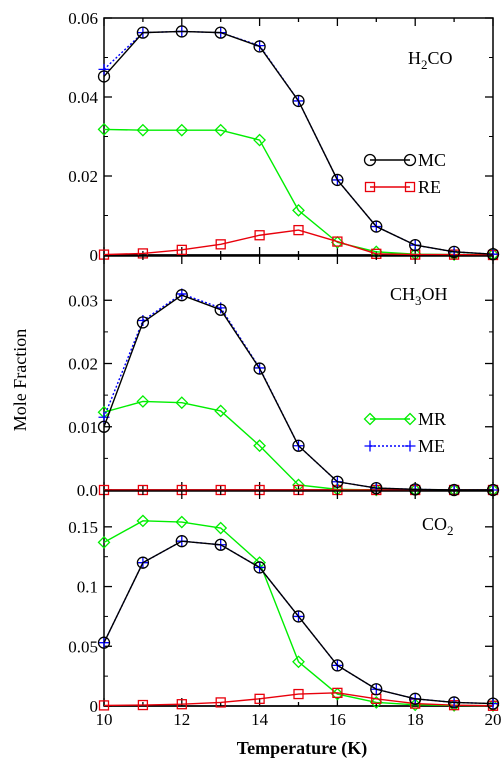 Image resolution: width=502 pixels, height=766 pixels. I want to click on y-tick-label: 0.1, so click(87, 587).